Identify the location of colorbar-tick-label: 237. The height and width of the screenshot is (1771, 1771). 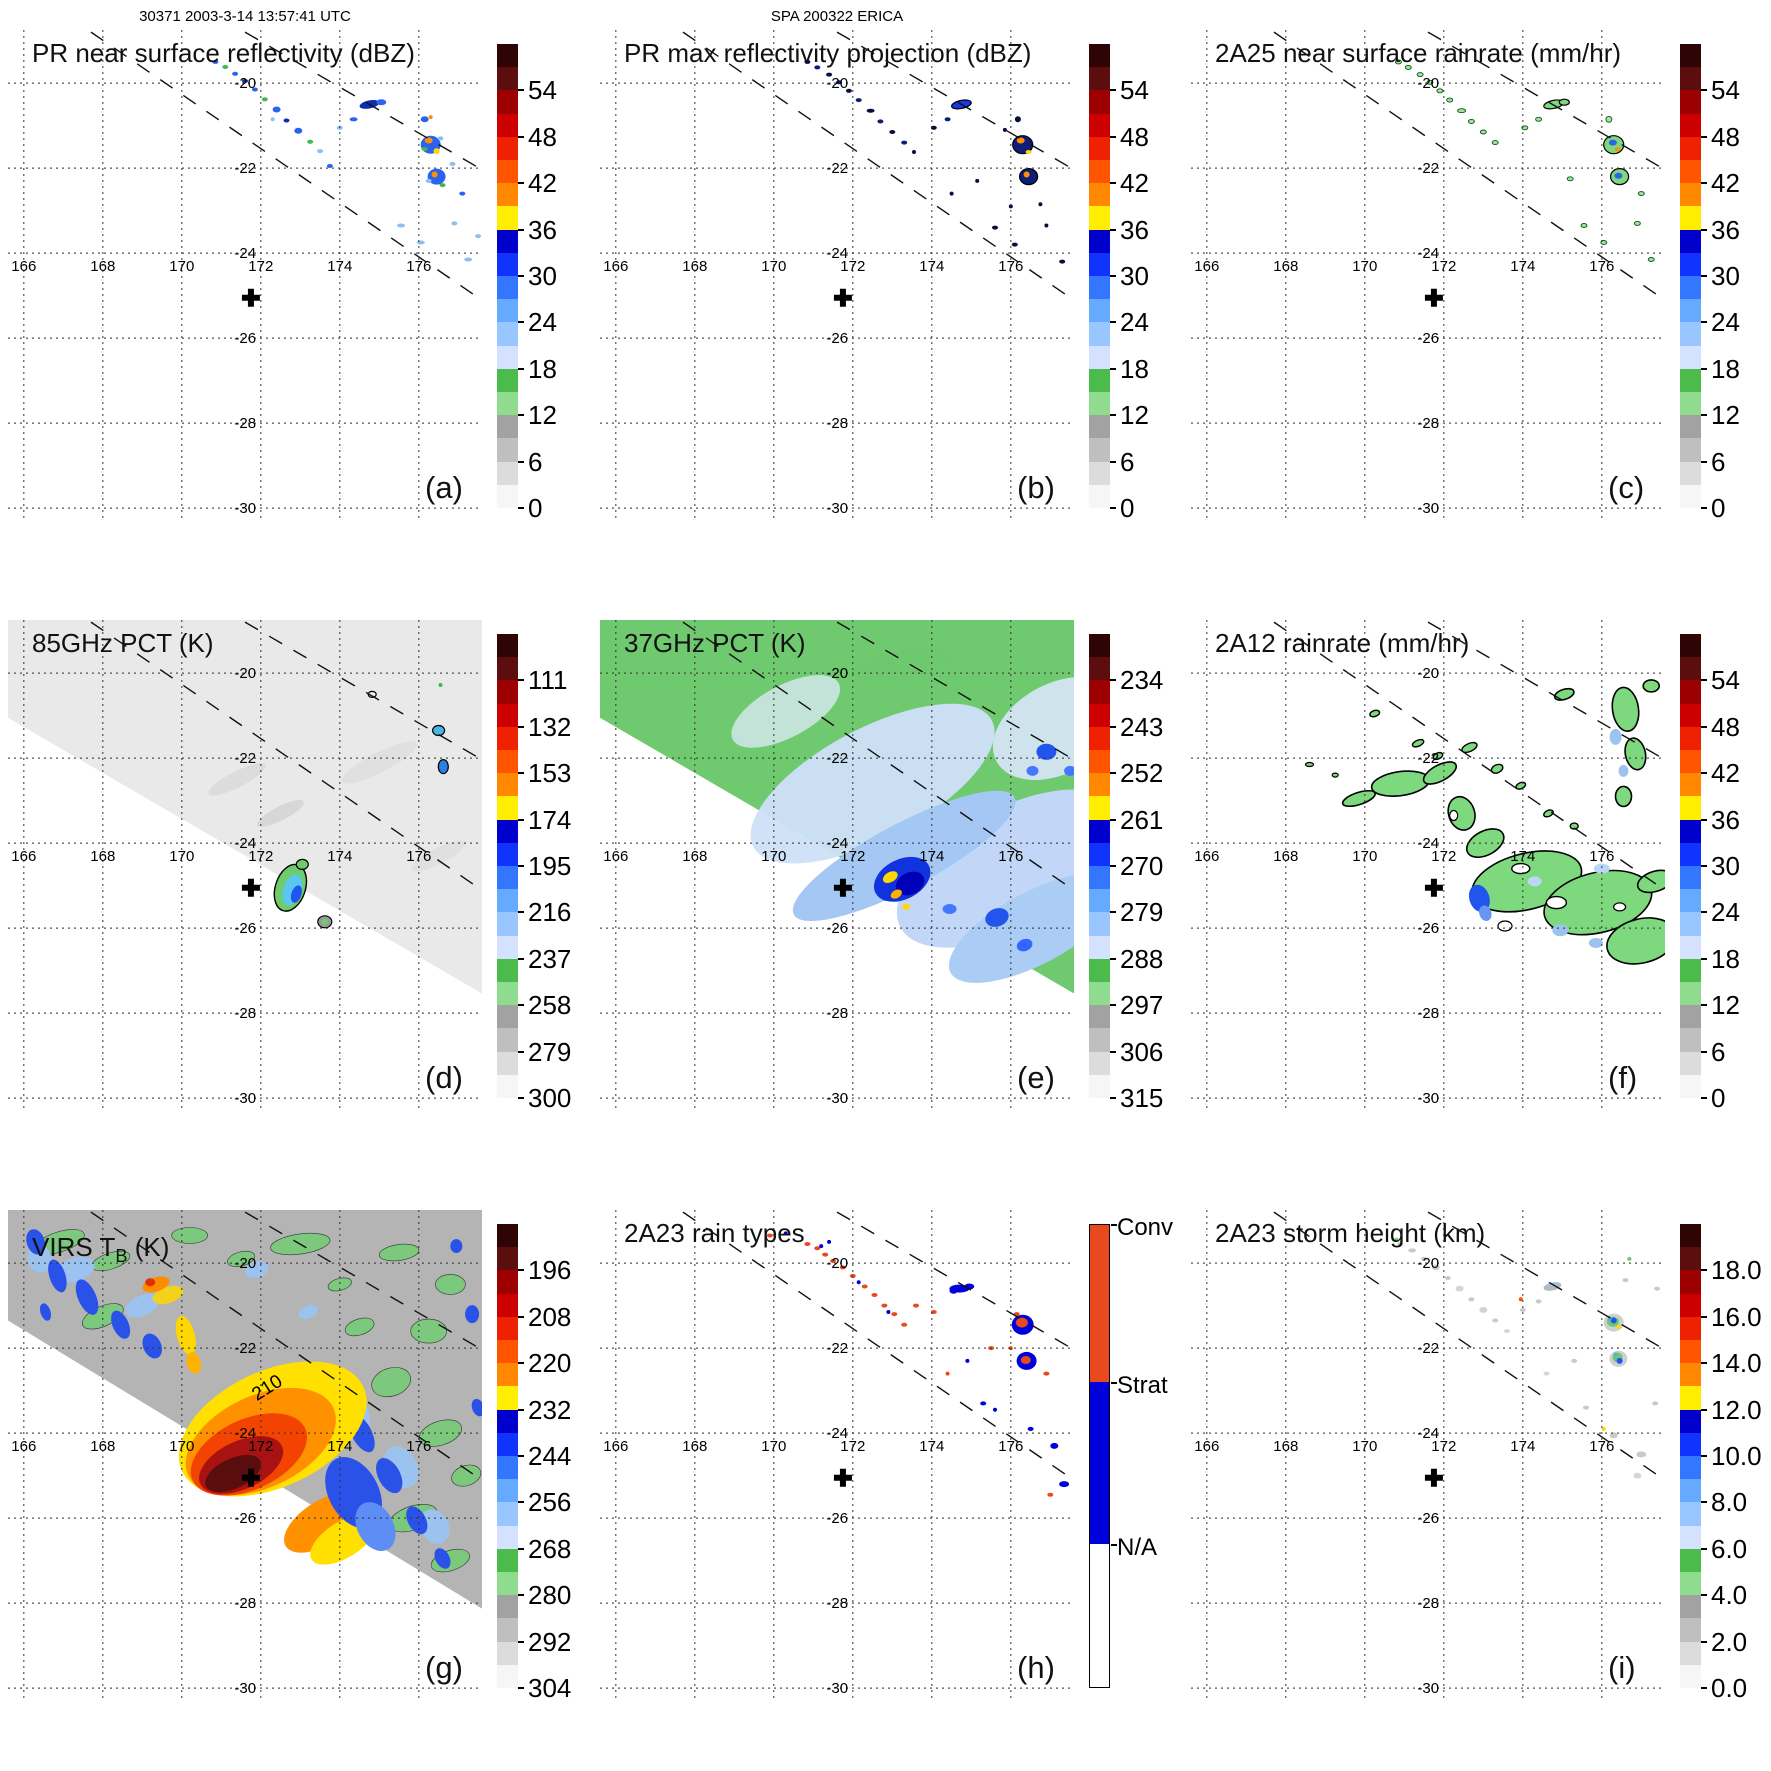
(550, 958).